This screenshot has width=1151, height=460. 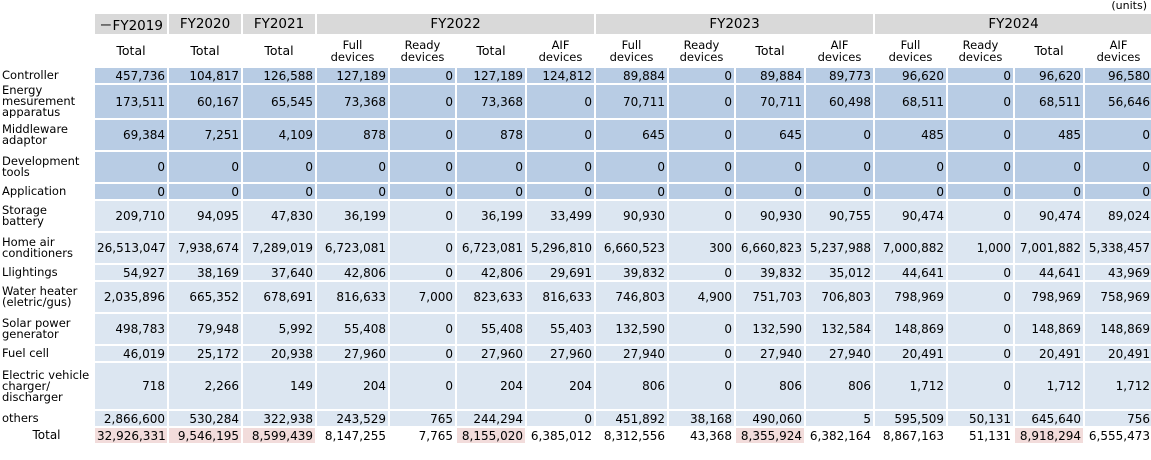 I want to click on table-cell: 806, so click(x=839, y=386).